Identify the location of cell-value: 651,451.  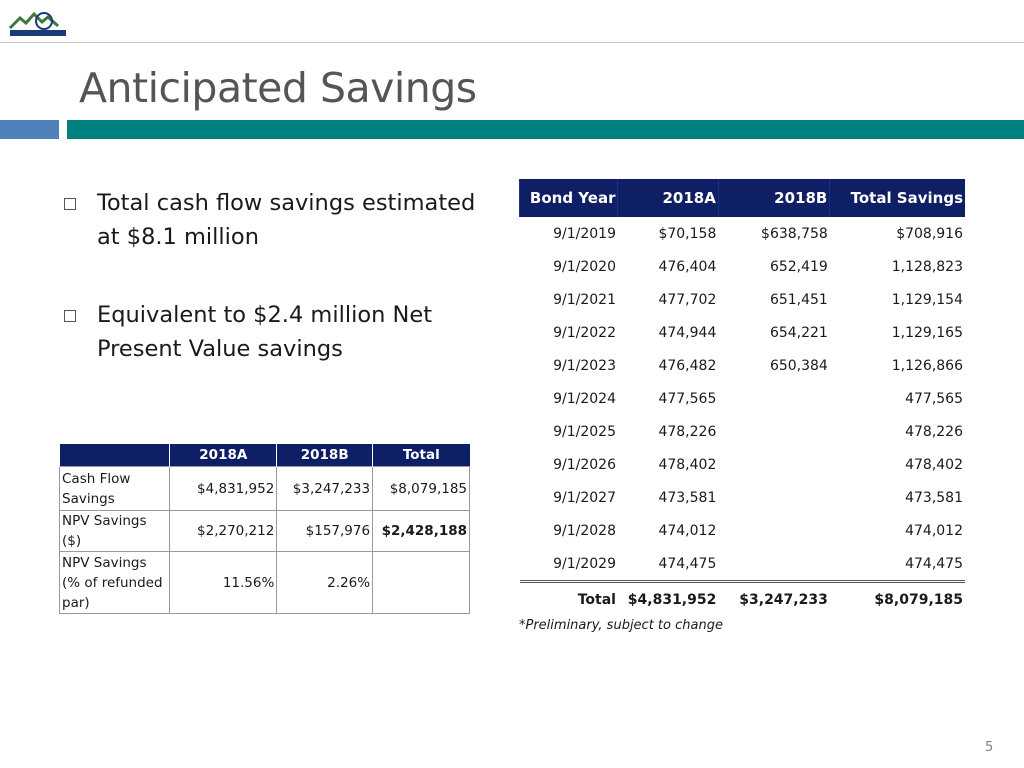
(798, 299).